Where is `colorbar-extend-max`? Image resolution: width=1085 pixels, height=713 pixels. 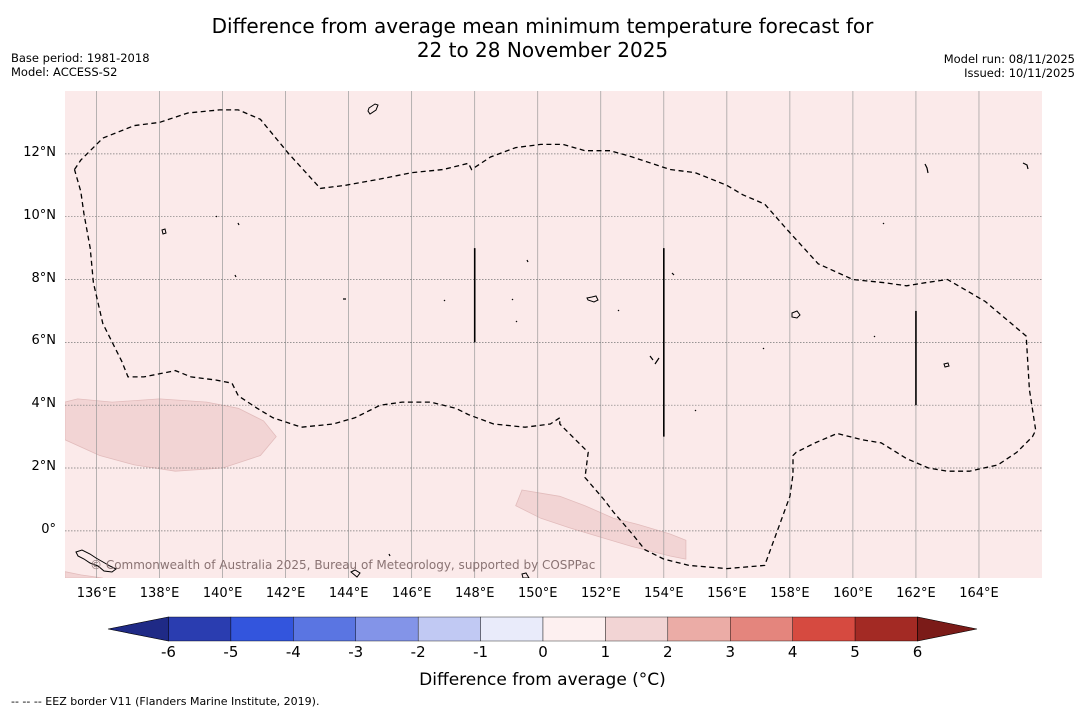 colorbar-extend-max is located at coordinates (947, 629).